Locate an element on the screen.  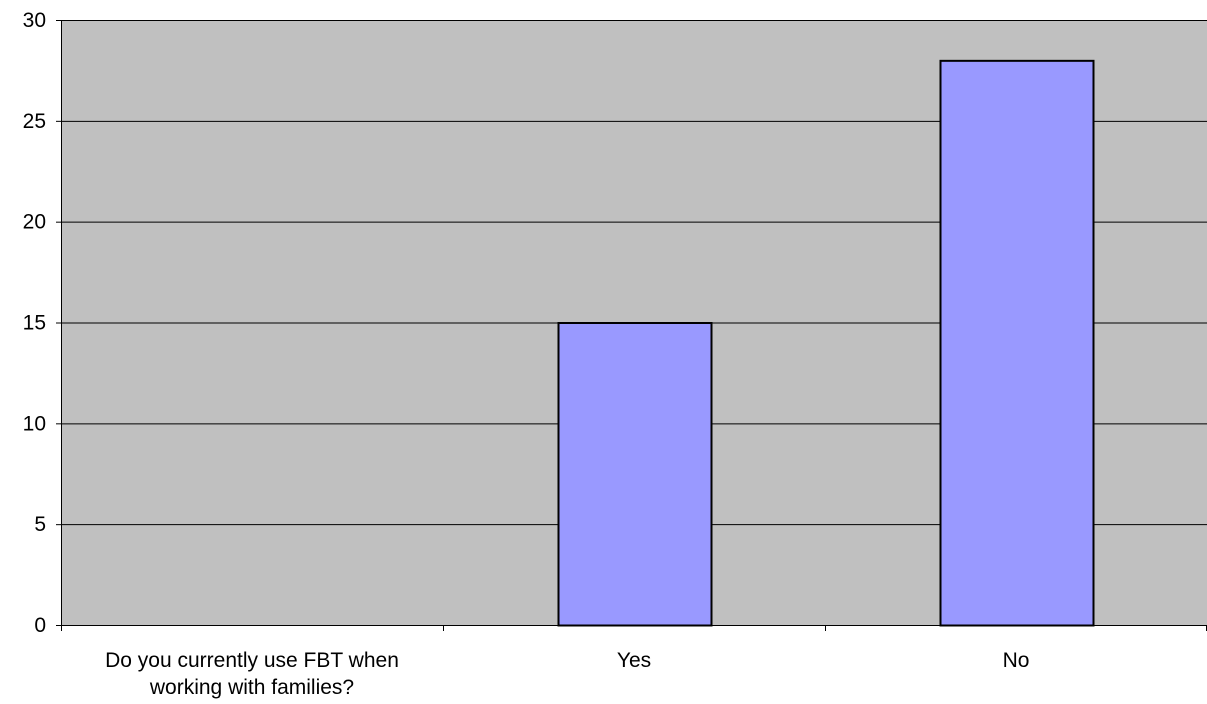
bar-no is located at coordinates (1017, 343).